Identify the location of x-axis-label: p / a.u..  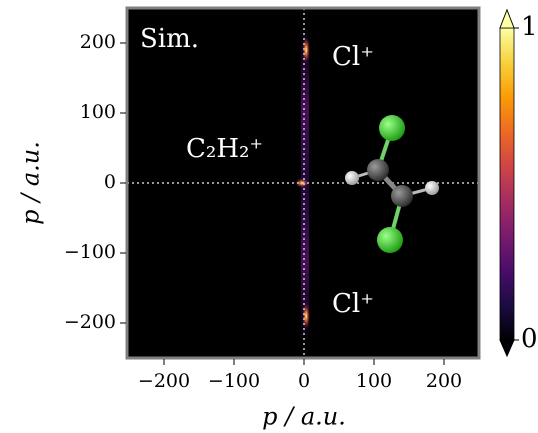
(304, 417).